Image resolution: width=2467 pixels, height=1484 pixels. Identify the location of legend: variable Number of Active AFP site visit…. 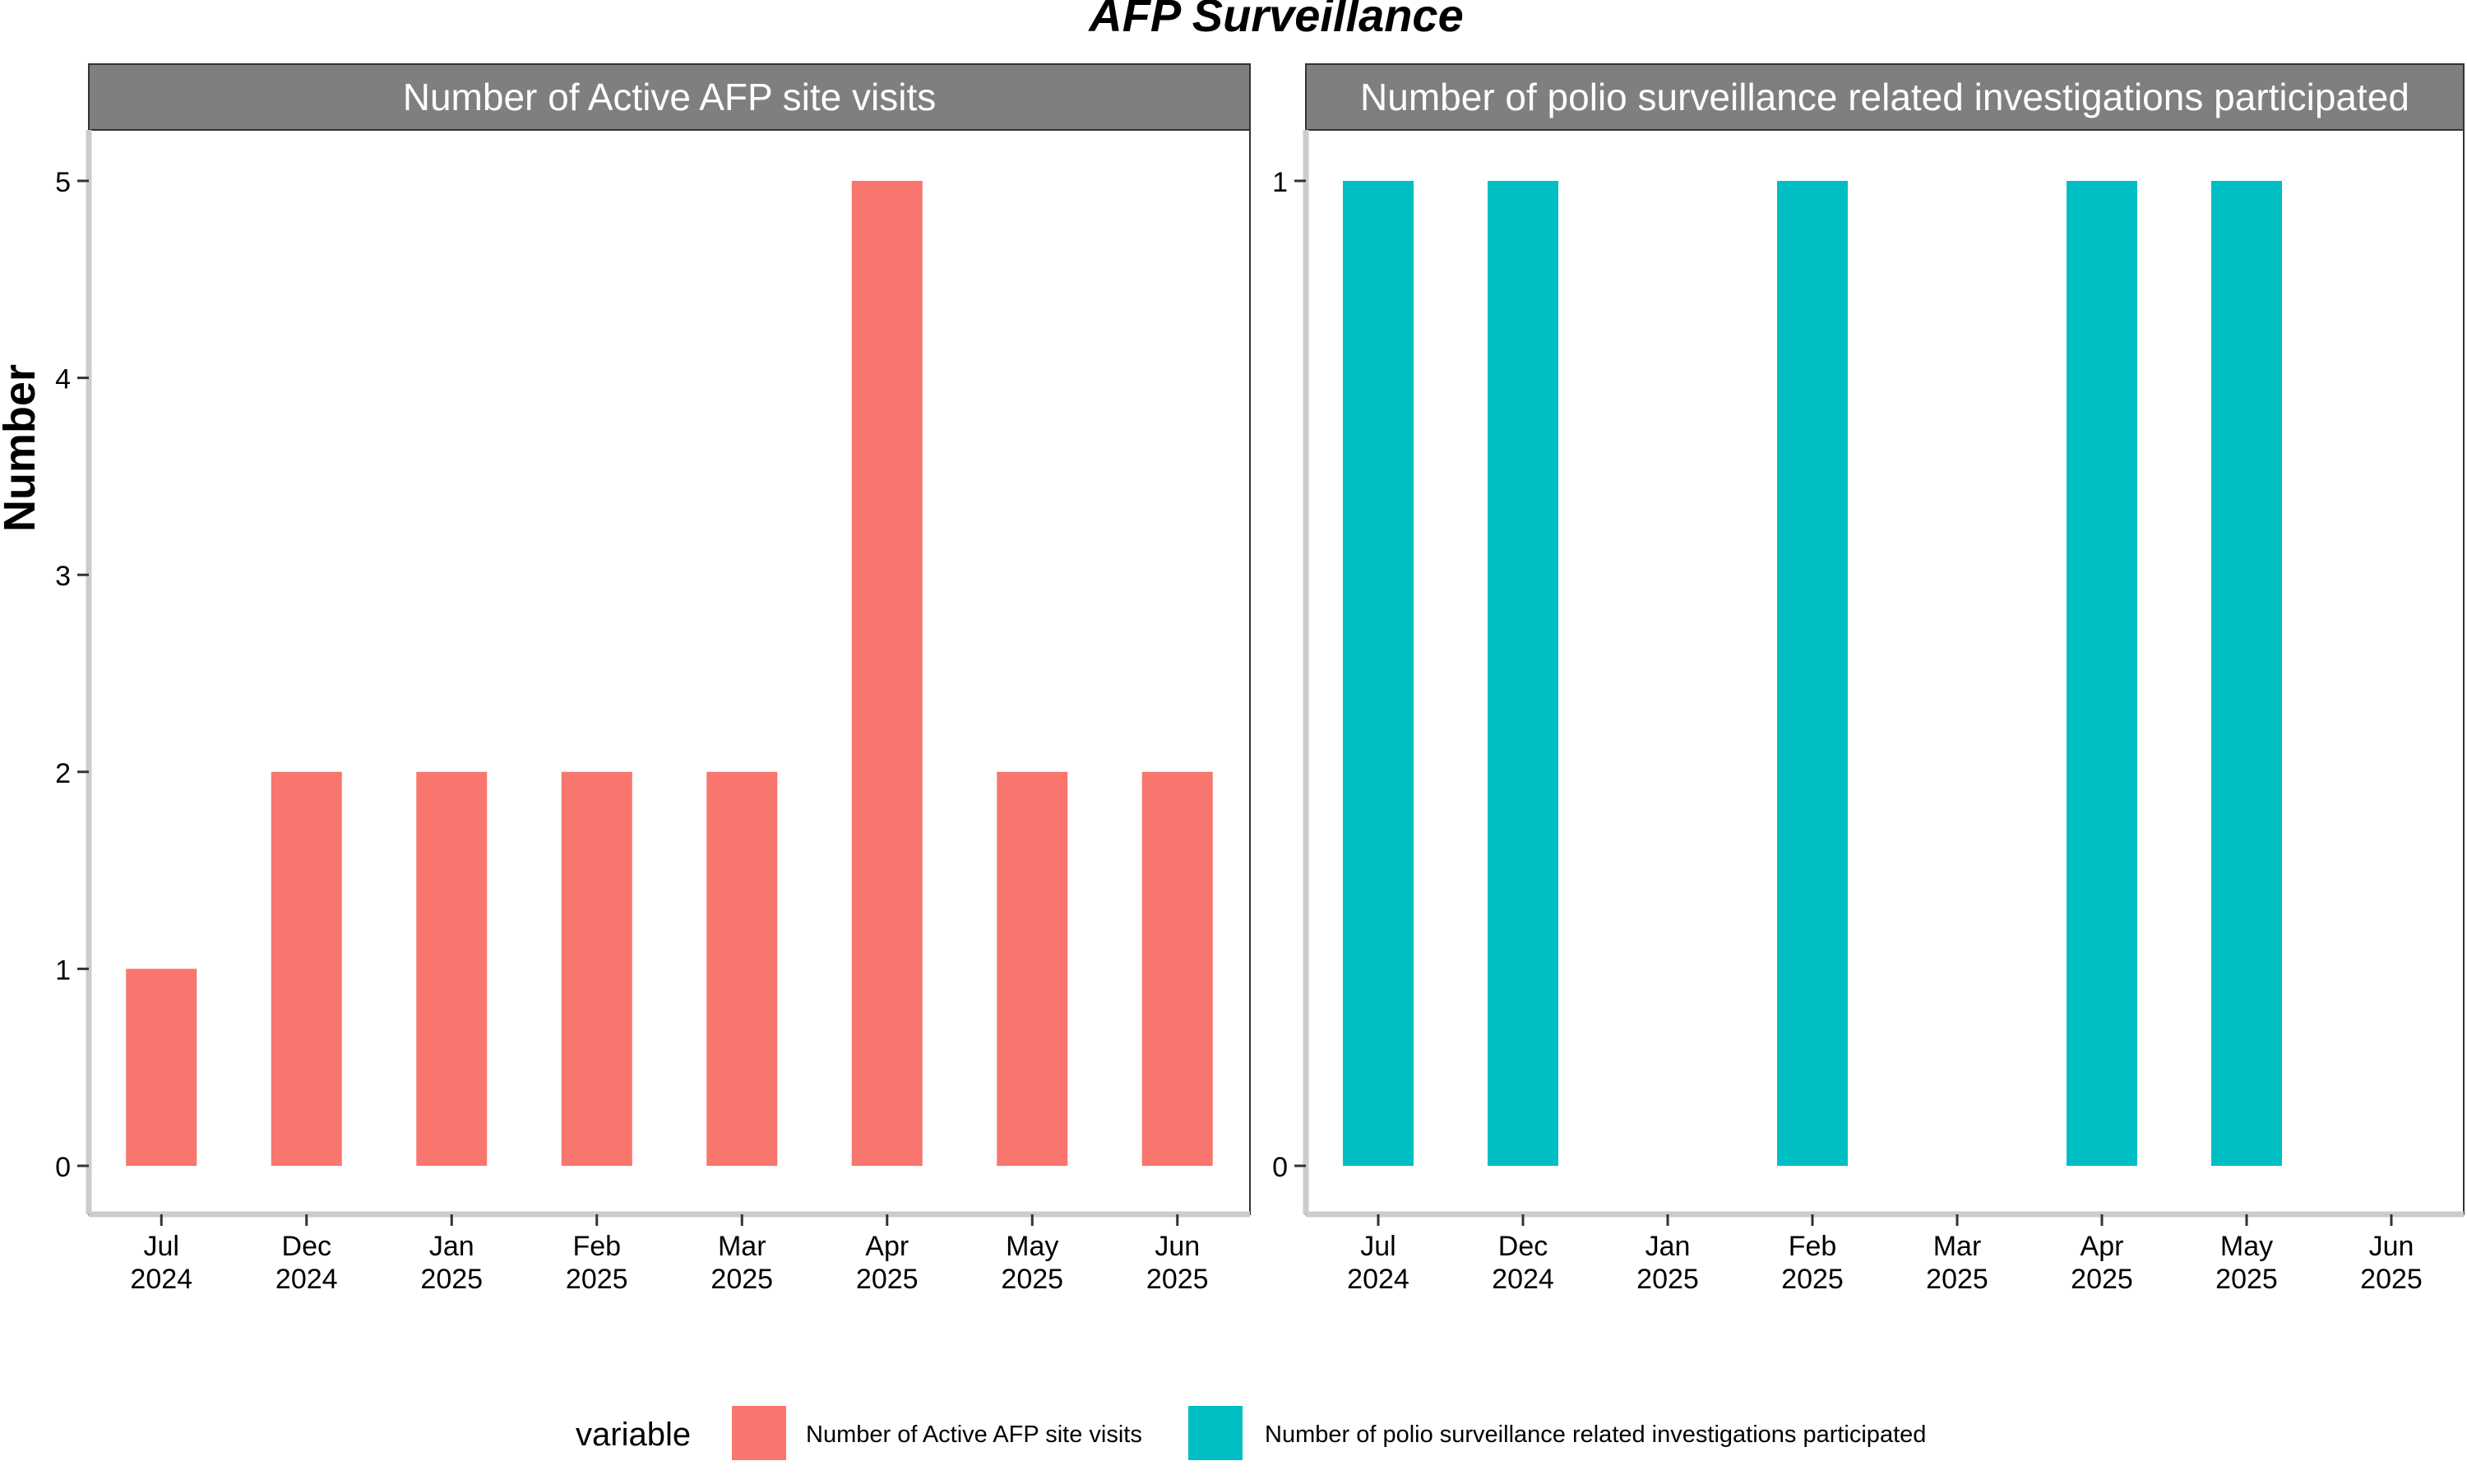
(1251, 1433).